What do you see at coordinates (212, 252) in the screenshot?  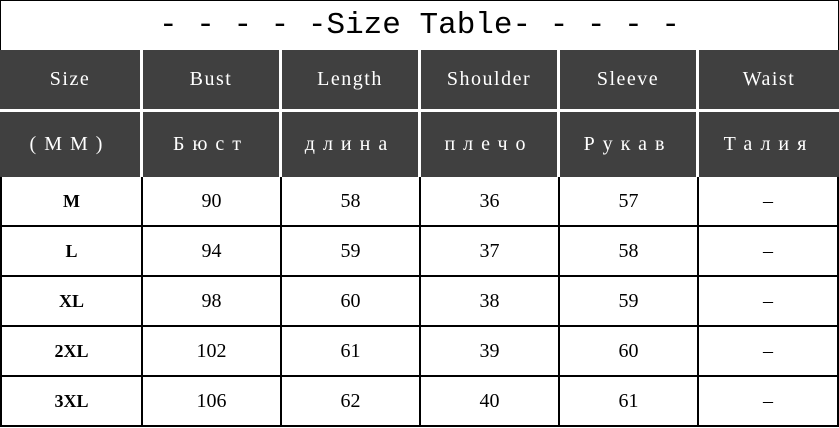 I see `table-cell: 94` at bounding box center [212, 252].